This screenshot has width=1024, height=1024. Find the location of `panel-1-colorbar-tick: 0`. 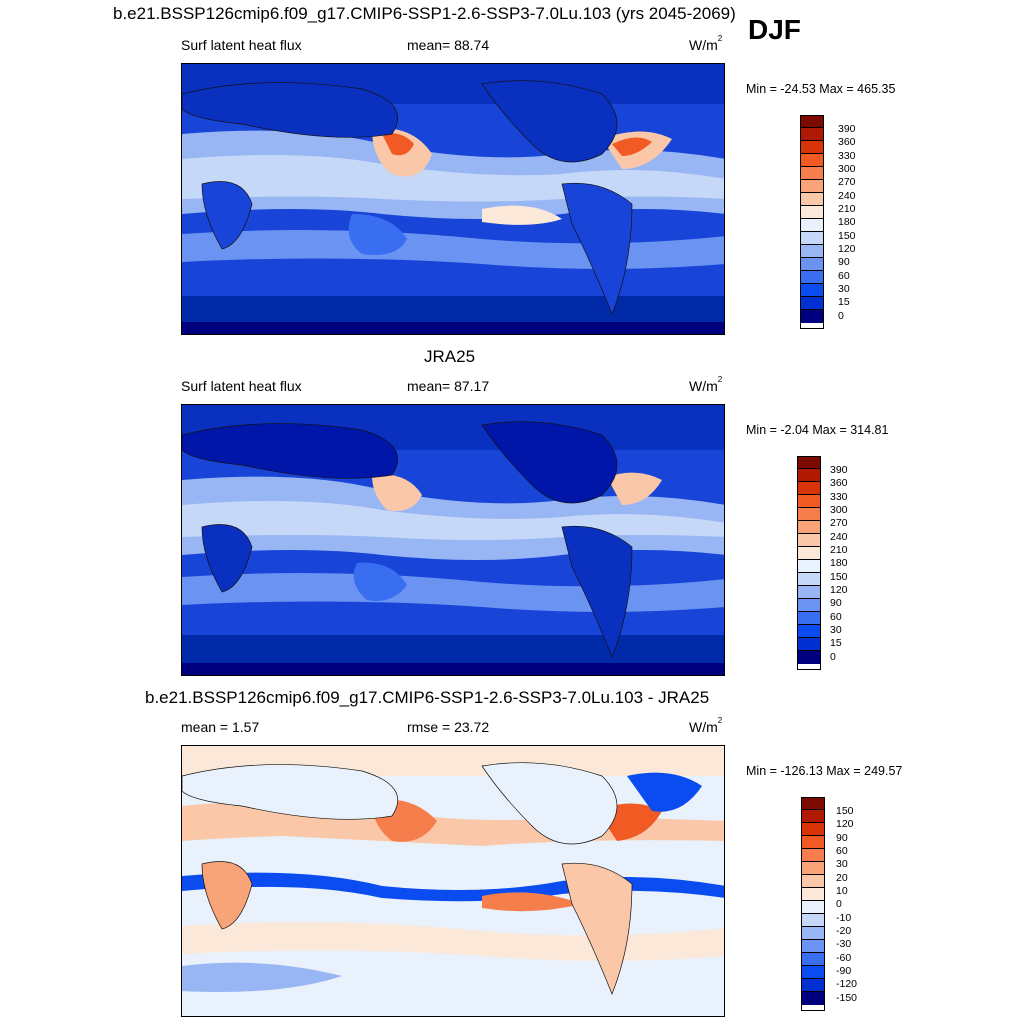

panel-1-colorbar-tick: 0 is located at coordinates (841, 316).